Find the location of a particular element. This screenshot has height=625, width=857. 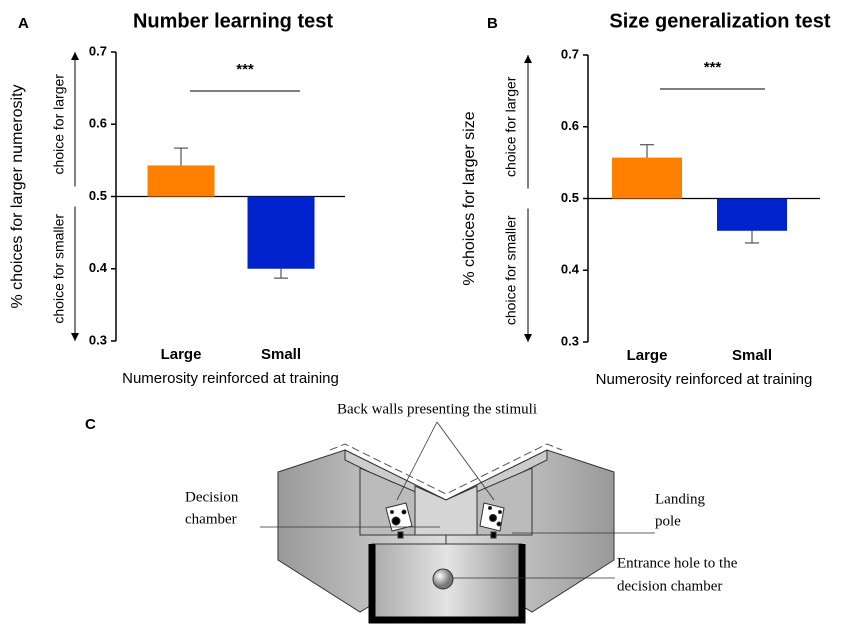

chart-title: Size generalization test is located at coordinates (720, 21).